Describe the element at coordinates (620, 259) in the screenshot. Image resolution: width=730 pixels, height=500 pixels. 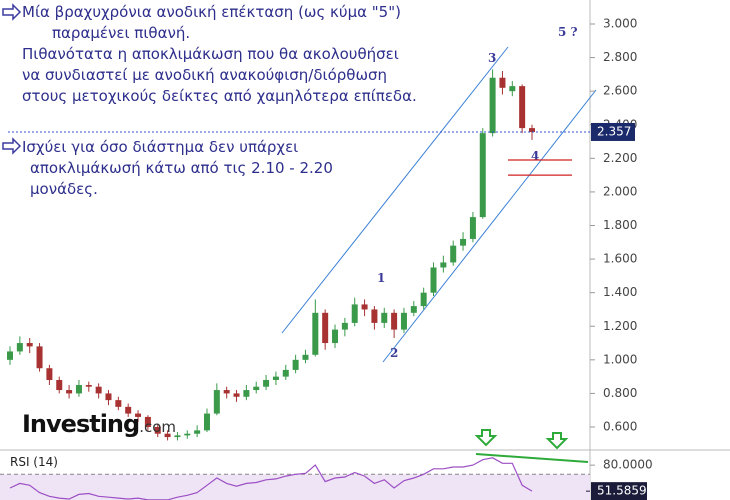
I see `y-tick-label: 1.600` at that location.